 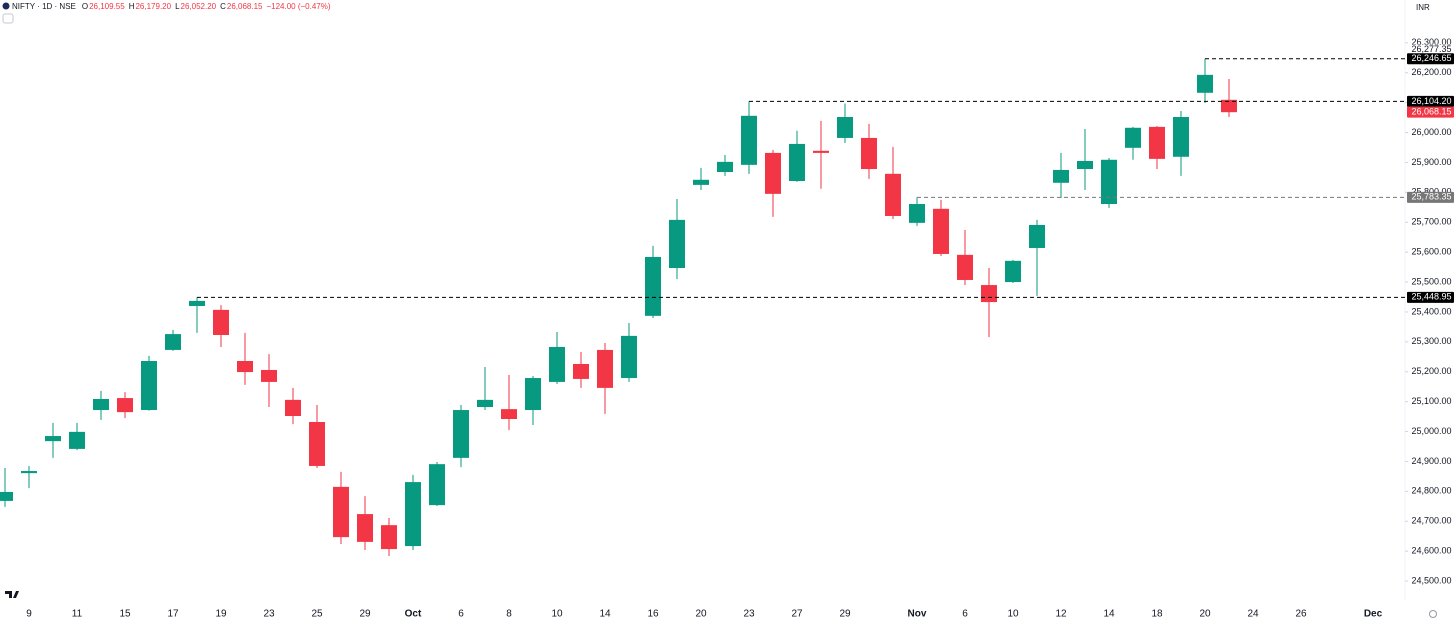 I want to click on x-tick-label: 24, so click(x=1253, y=614).